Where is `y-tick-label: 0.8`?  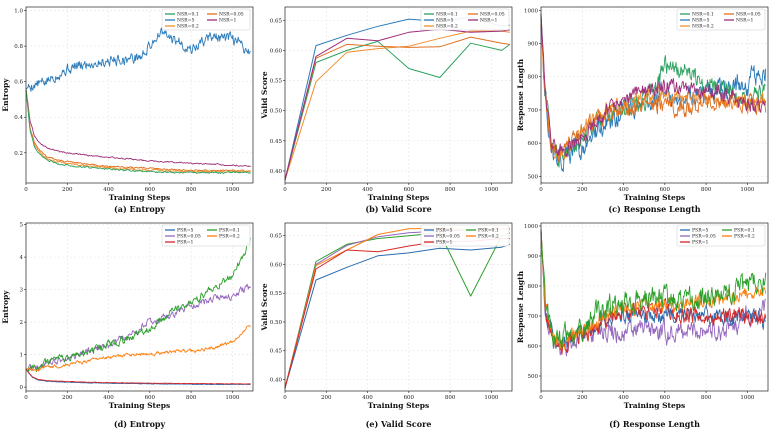
y-tick-label: 0.8 is located at coordinates (18, 47).